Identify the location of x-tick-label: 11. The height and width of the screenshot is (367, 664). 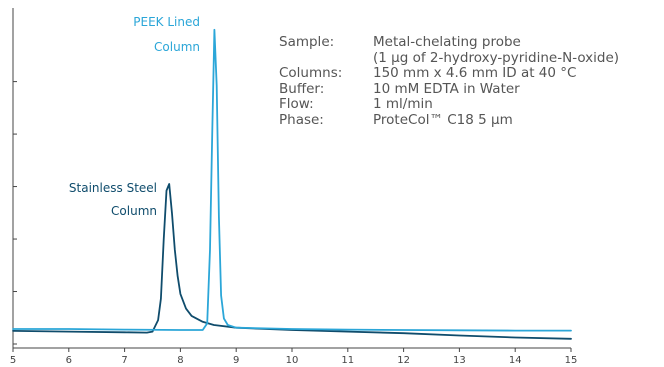
(347, 360).